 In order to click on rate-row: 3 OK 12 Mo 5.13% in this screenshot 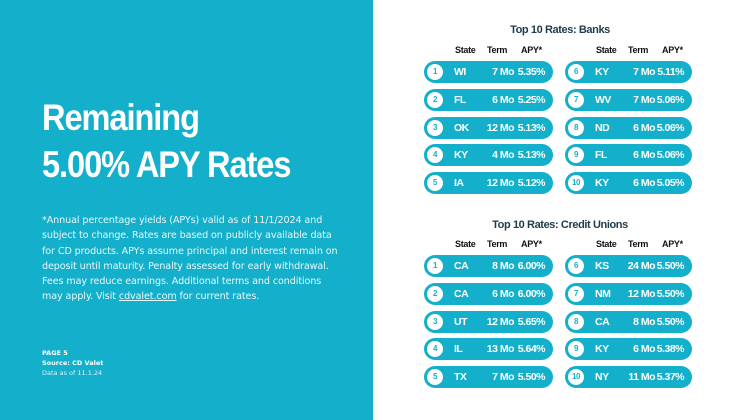, I will do `click(488, 127)`.